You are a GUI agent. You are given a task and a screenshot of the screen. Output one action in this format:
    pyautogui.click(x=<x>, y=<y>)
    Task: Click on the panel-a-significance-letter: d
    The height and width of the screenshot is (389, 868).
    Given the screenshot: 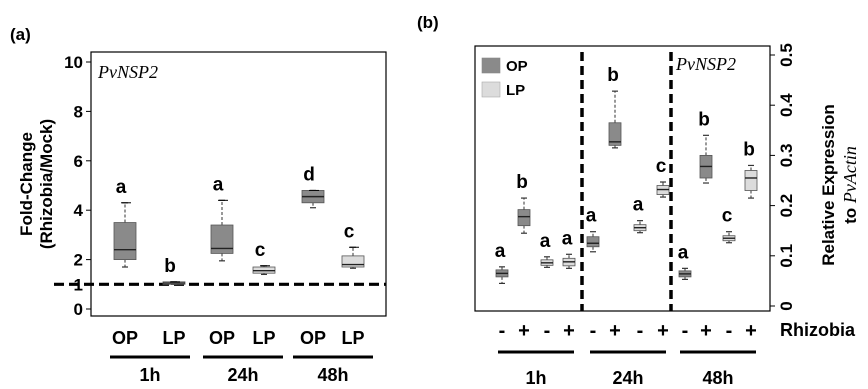 What is the action you would take?
    pyautogui.click(x=309, y=174)
    